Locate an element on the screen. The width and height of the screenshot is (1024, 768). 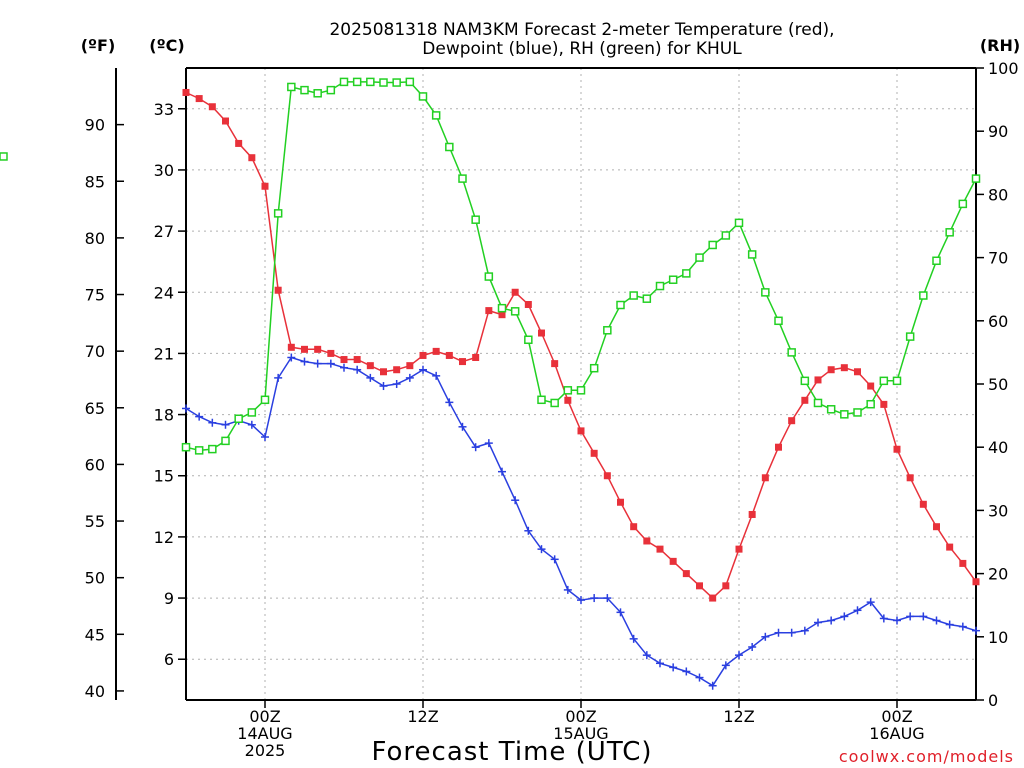
celsius-tick-label: 30 is located at coordinates (164, 170).